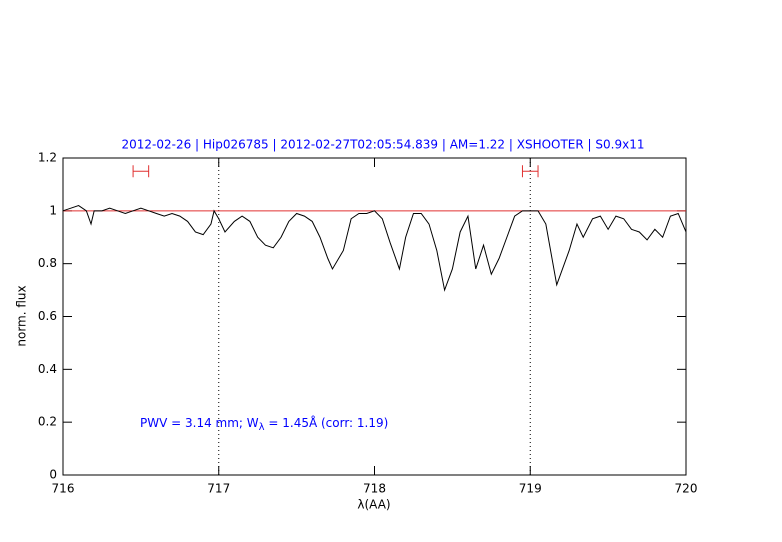  What do you see at coordinates (47, 158) in the screenshot?
I see `y-tick-label: 1.2` at bounding box center [47, 158].